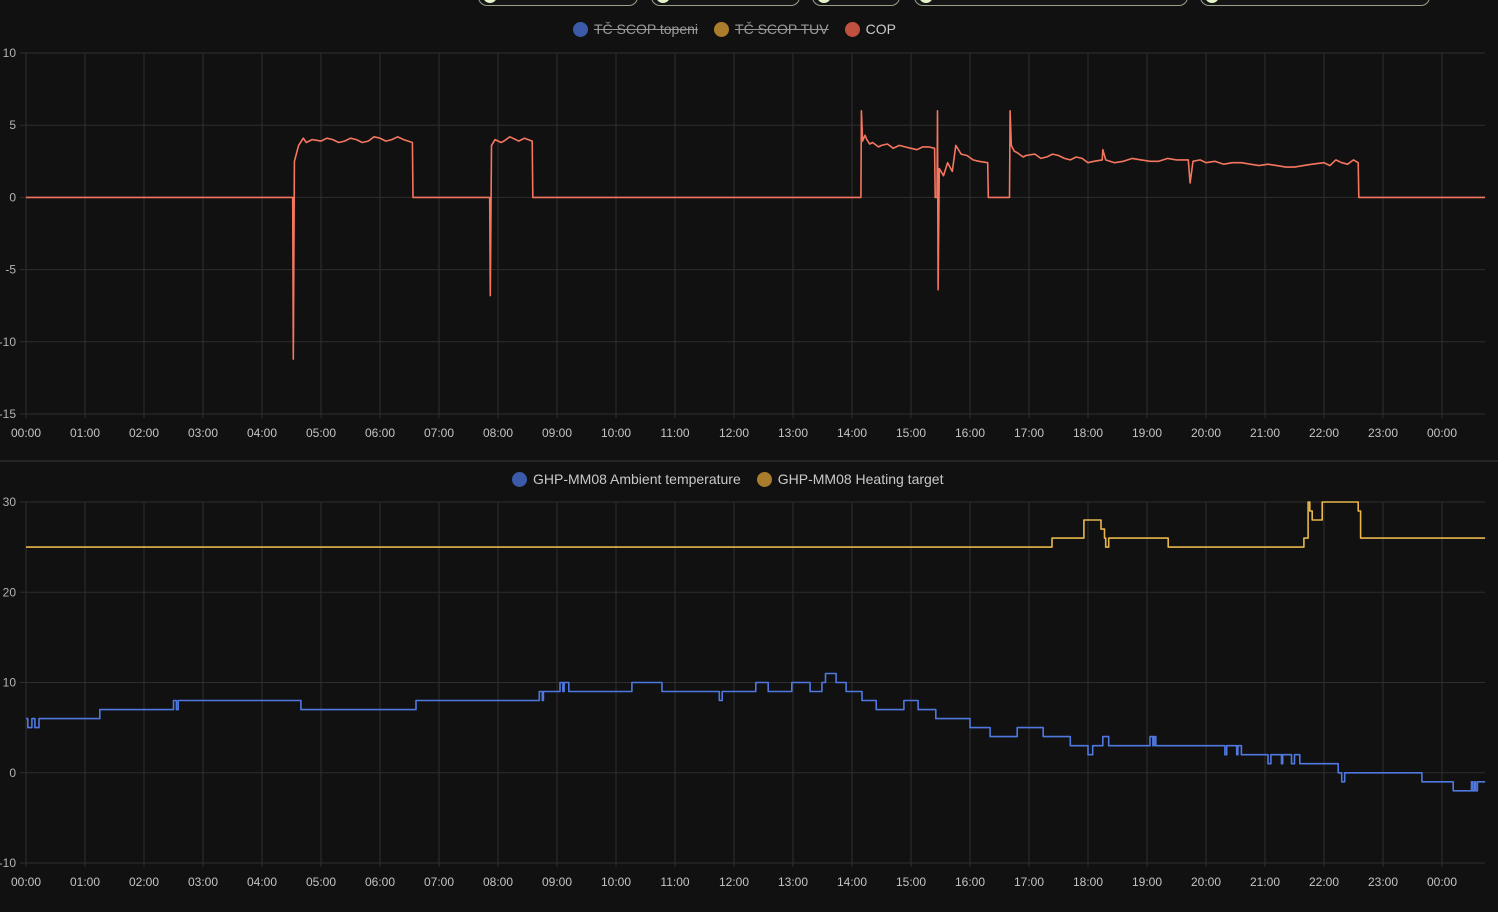 The width and height of the screenshot is (1498, 912). Describe the element at coordinates (756, 732) in the screenshot. I see `series-line-ghp-mm08-ambient-temperature` at that location.